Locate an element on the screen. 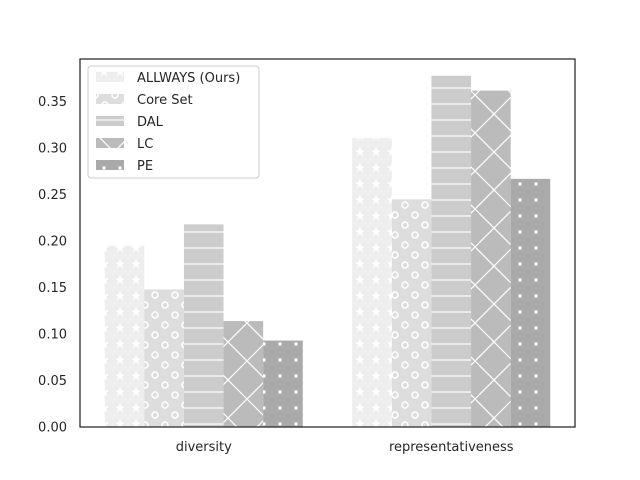  legend: ALLWAYS (Ours) Core Set DAL LC PE is located at coordinates (173, 122).